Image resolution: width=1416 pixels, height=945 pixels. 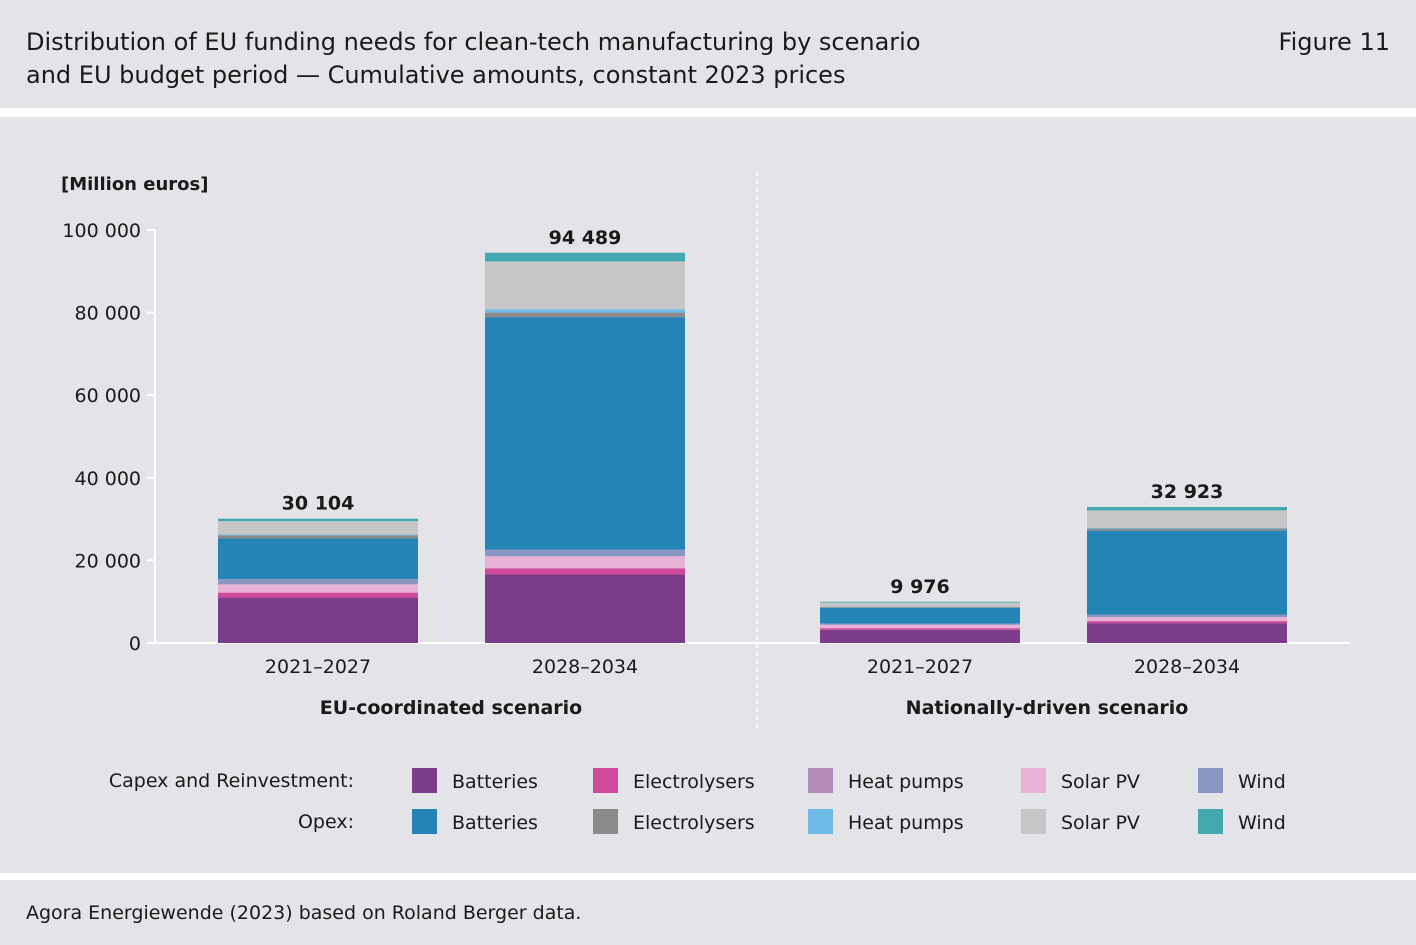 What do you see at coordinates (1334, 42) in the screenshot?
I see `figure-label: Figure 11` at bounding box center [1334, 42].